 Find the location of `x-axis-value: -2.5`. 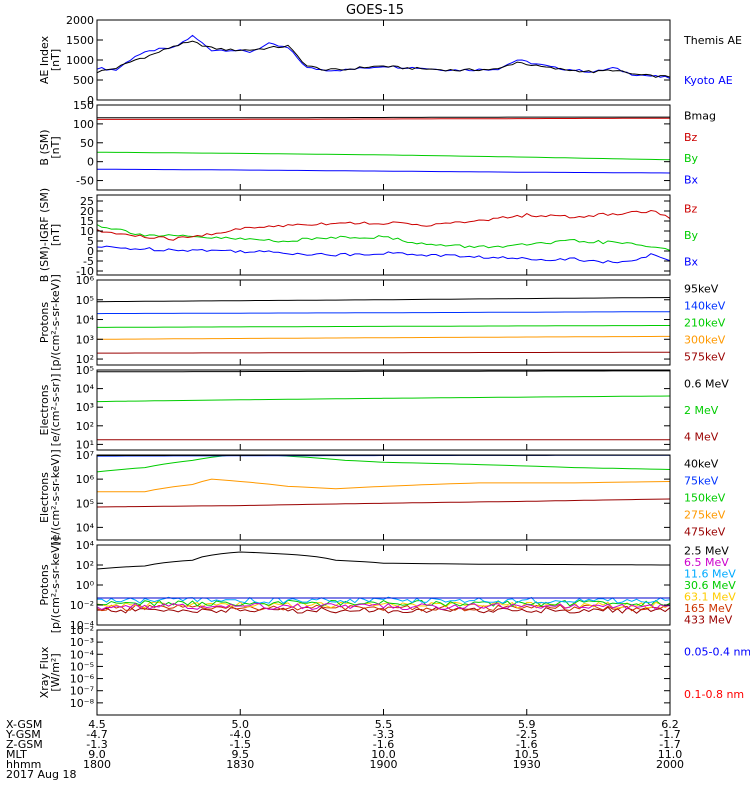

x-axis-value: -2.5 is located at coordinates (526, 734).